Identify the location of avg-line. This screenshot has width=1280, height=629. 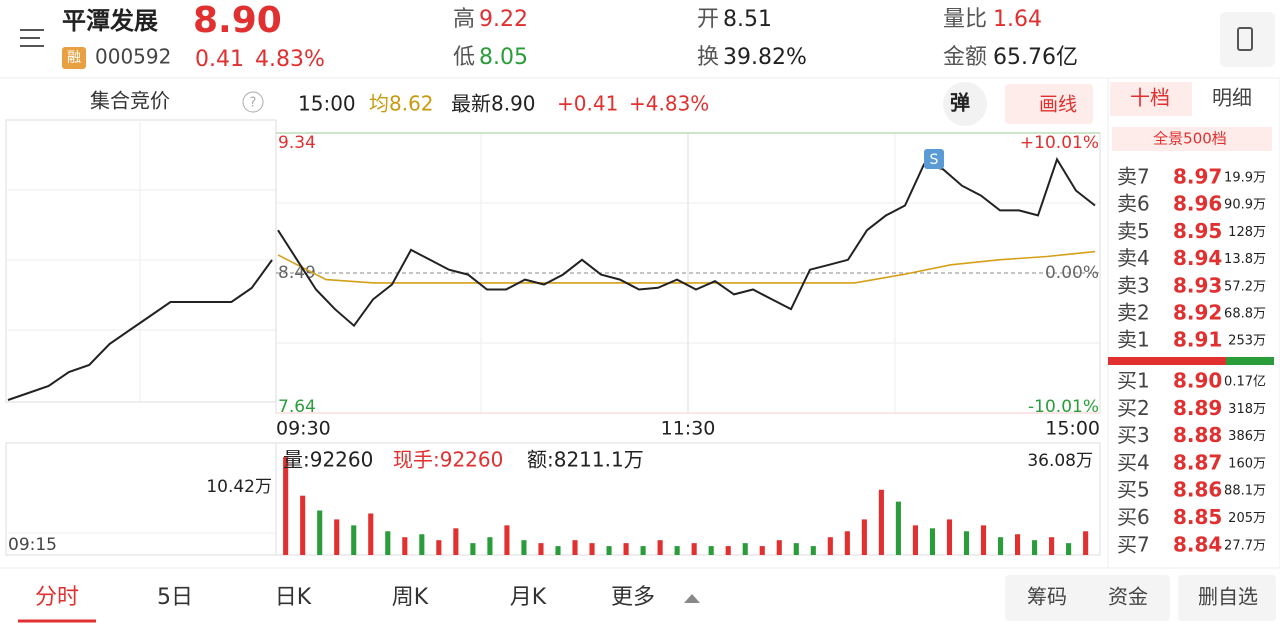
(686, 267).